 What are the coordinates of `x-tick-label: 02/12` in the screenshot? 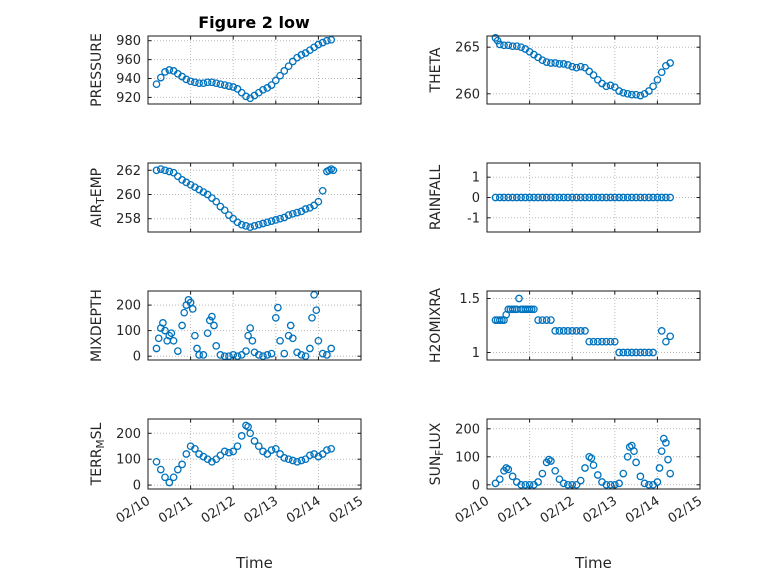 It's located at (558, 510).